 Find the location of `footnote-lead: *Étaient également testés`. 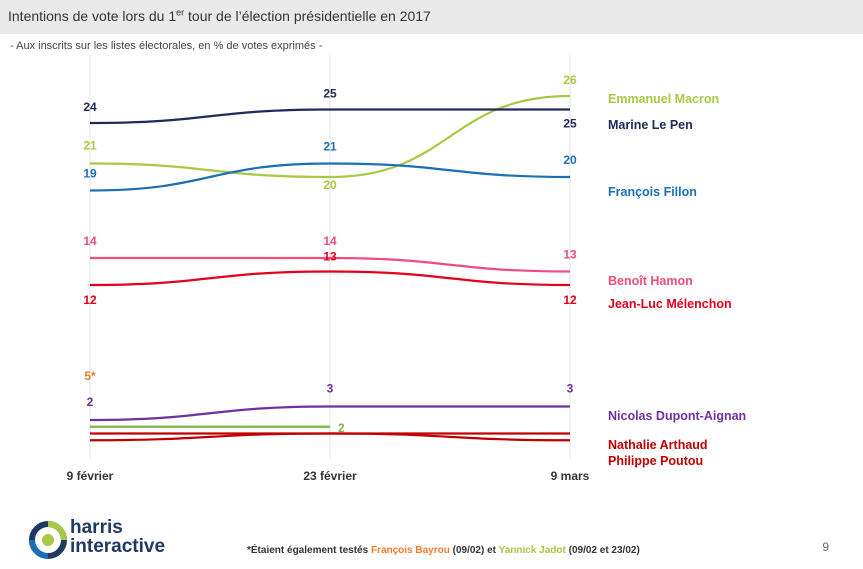

footnote-lead: *Étaient également testés is located at coordinates (309, 550).